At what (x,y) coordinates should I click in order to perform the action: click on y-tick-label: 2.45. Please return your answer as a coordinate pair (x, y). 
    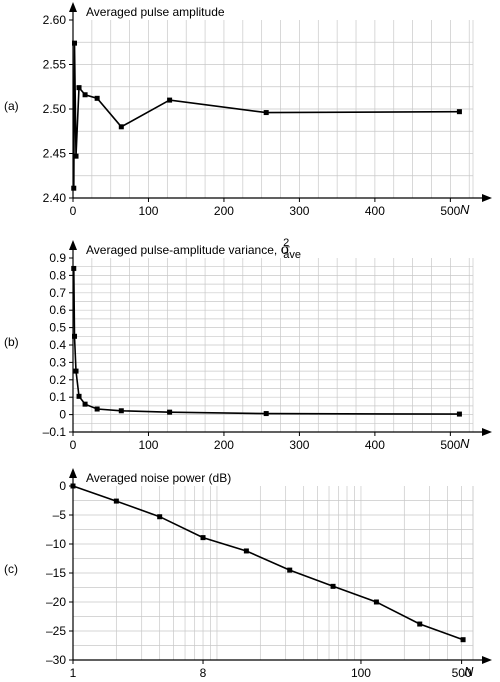
    Looking at the image, I should click on (55, 154).